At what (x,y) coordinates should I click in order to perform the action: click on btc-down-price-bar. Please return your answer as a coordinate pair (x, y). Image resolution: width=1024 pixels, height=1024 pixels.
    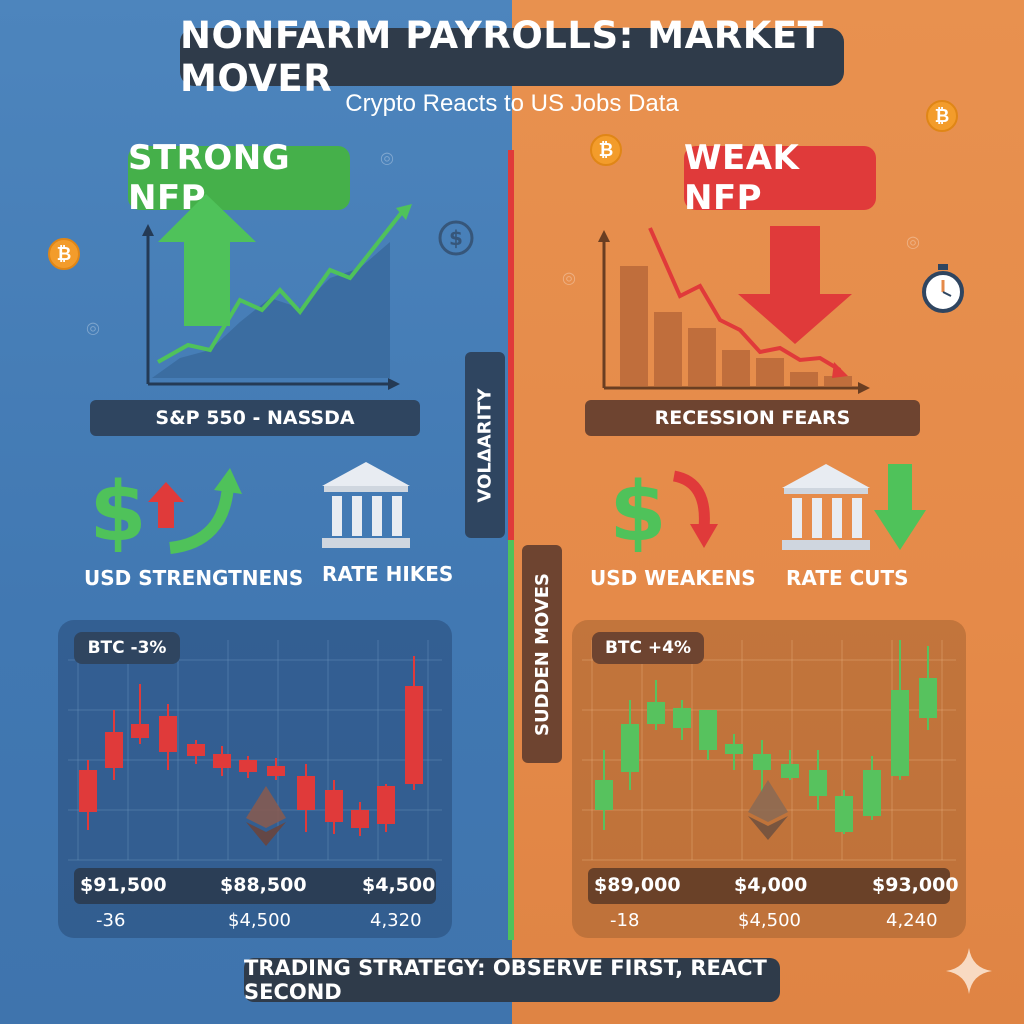
    Looking at the image, I should click on (255, 886).